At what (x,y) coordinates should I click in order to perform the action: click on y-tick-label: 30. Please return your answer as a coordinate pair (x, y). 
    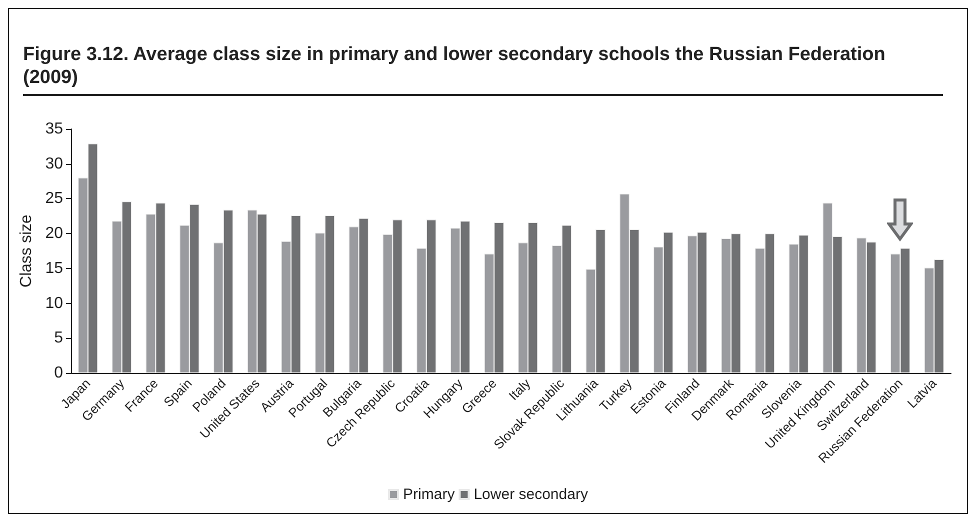
    Looking at the image, I should click on (54, 163).